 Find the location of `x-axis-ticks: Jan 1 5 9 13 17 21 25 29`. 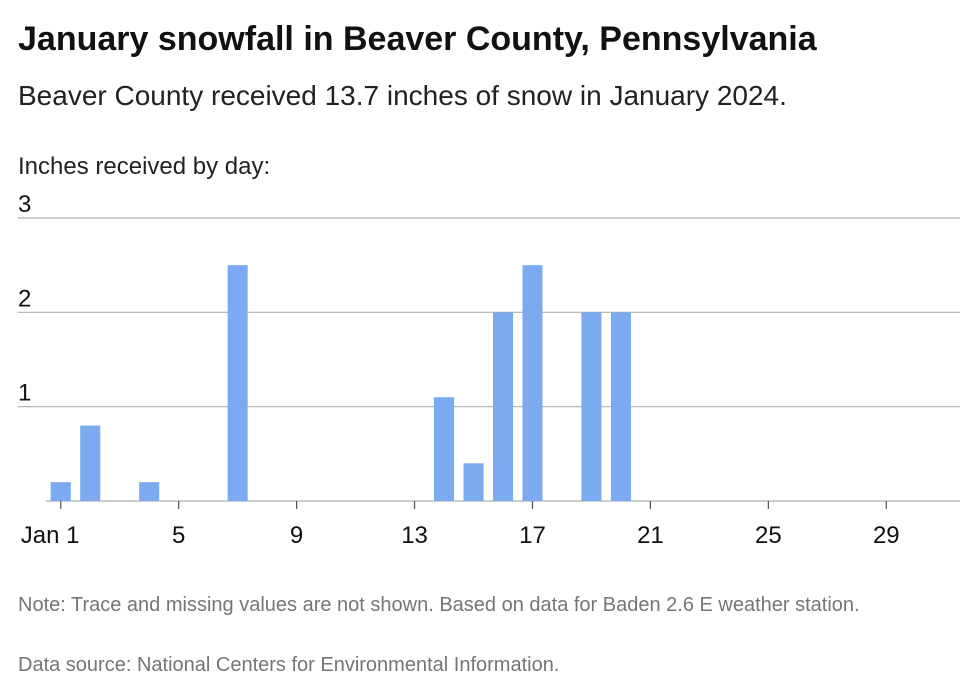

x-axis-ticks: Jan 1 5 9 13 17 21 25 29 is located at coordinates (460, 525).